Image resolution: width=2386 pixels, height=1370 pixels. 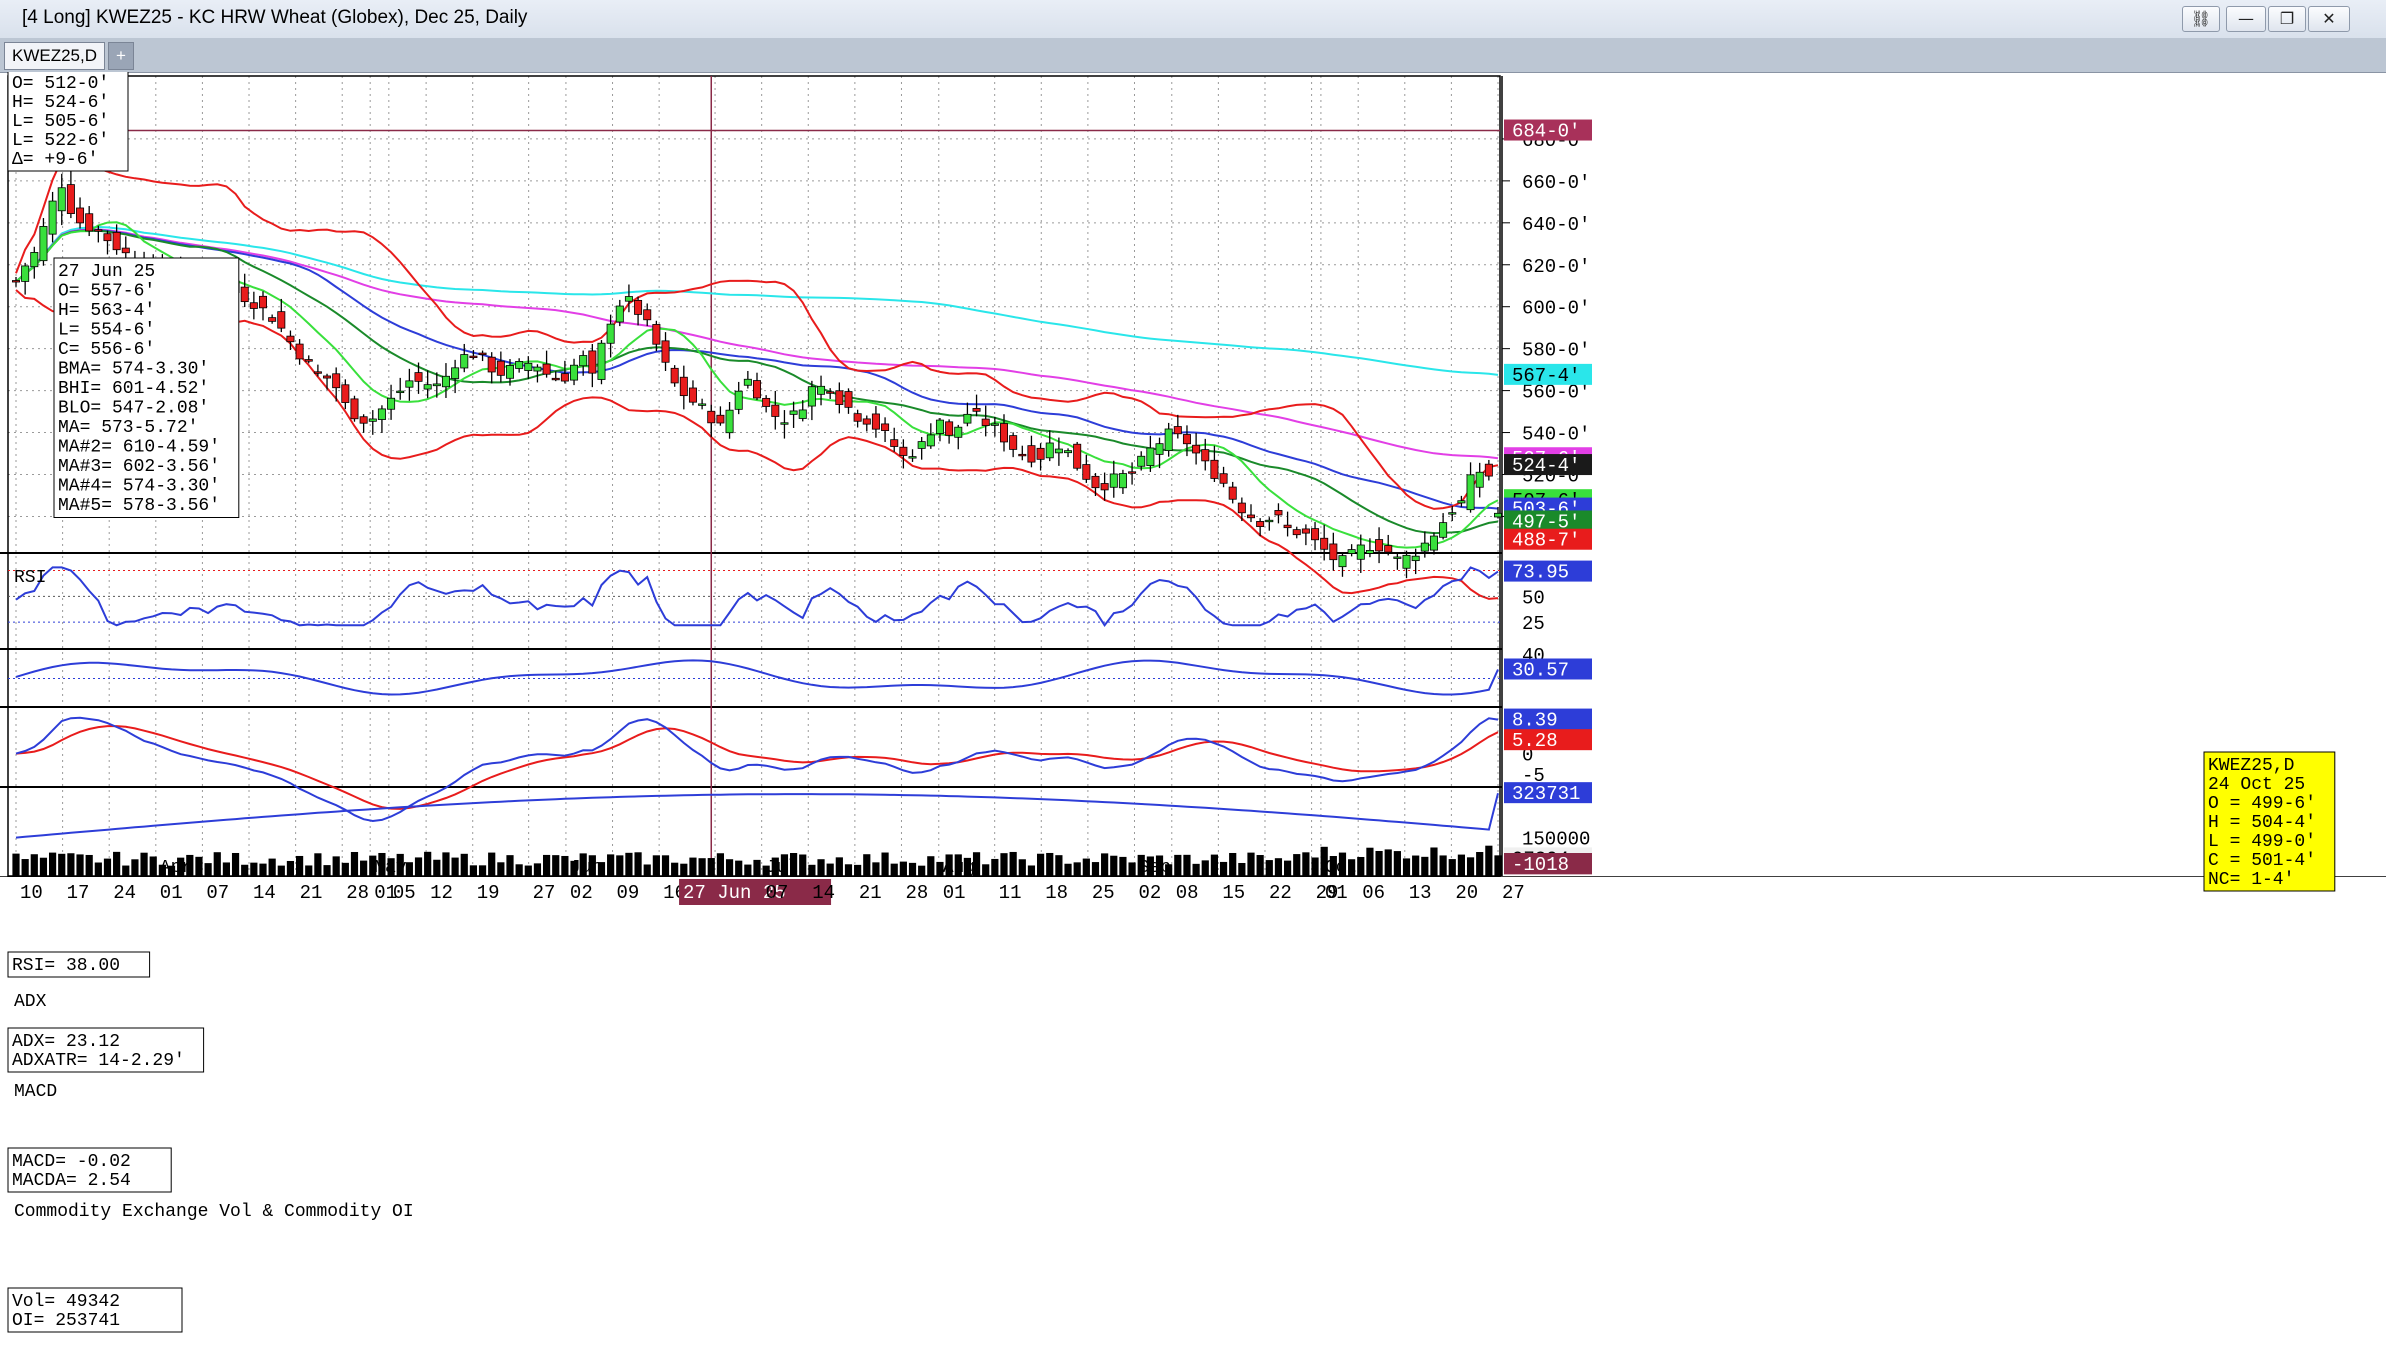 I want to click on tooltip-box-line: L = 499-0', so click(x=2262, y=842).